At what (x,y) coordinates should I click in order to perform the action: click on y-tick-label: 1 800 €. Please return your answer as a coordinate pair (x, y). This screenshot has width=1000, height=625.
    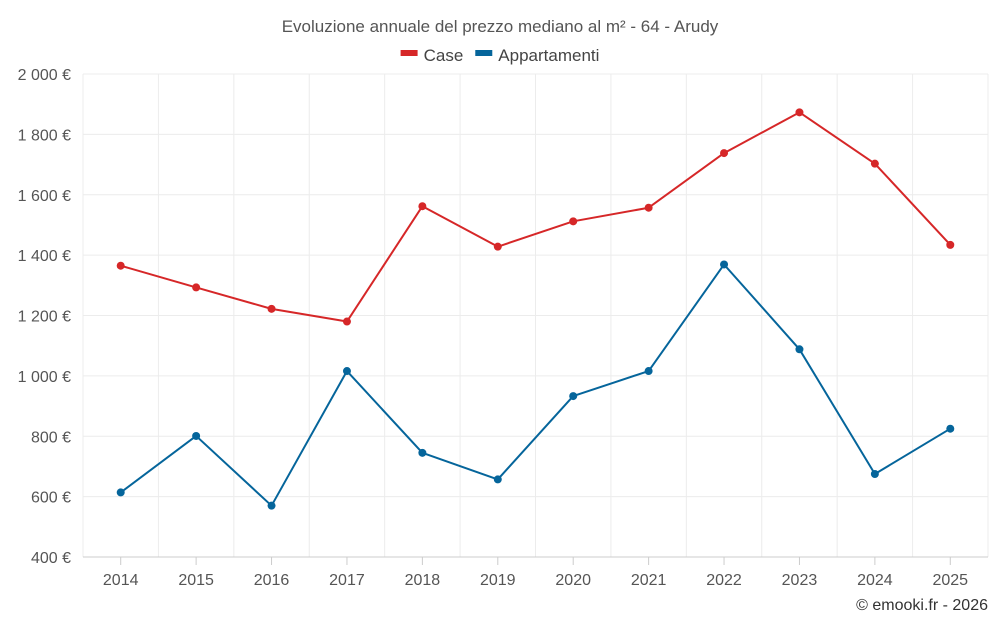
    Looking at the image, I should click on (44, 135).